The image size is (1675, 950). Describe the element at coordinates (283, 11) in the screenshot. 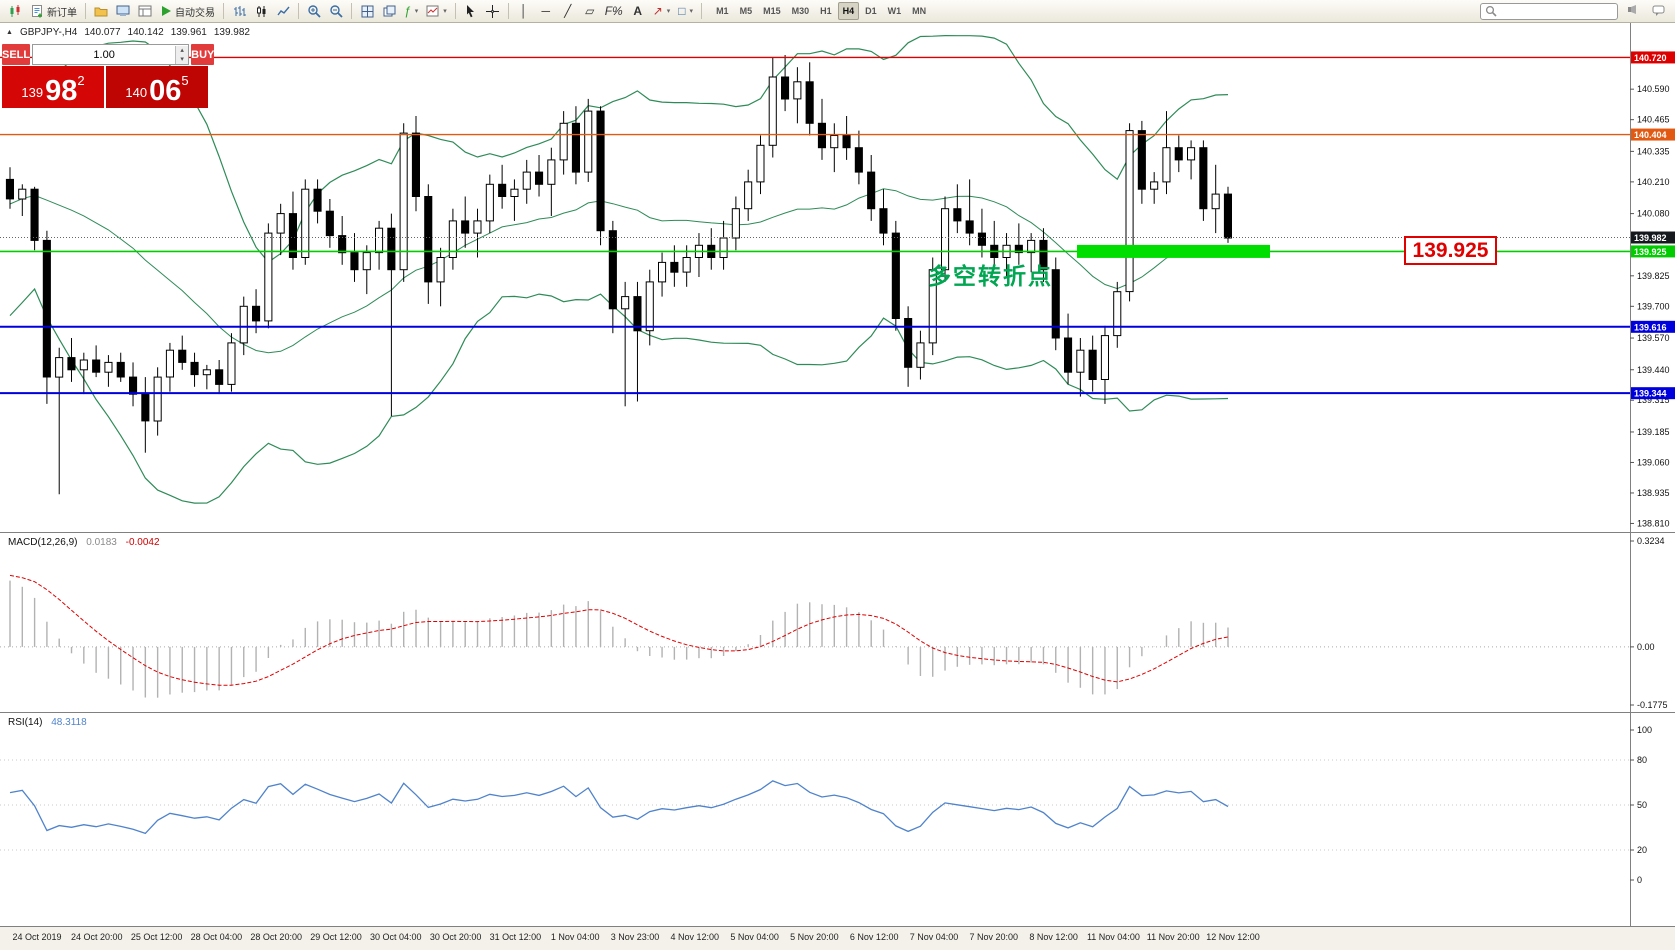

I see `line-chart-icon` at that location.